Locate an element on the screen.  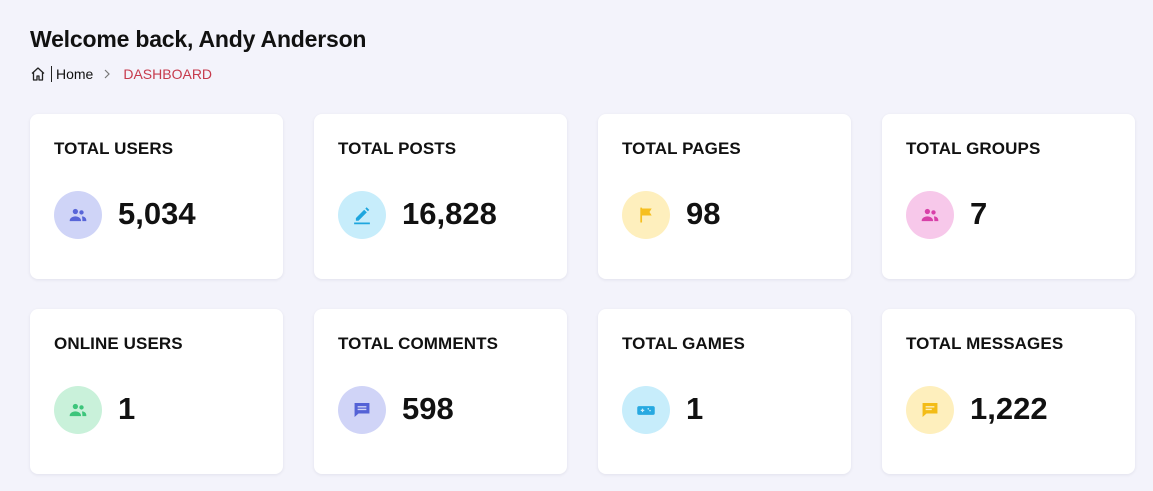
stat-card: TOTAL POSTS 16,828 is located at coordinates (440, 196).